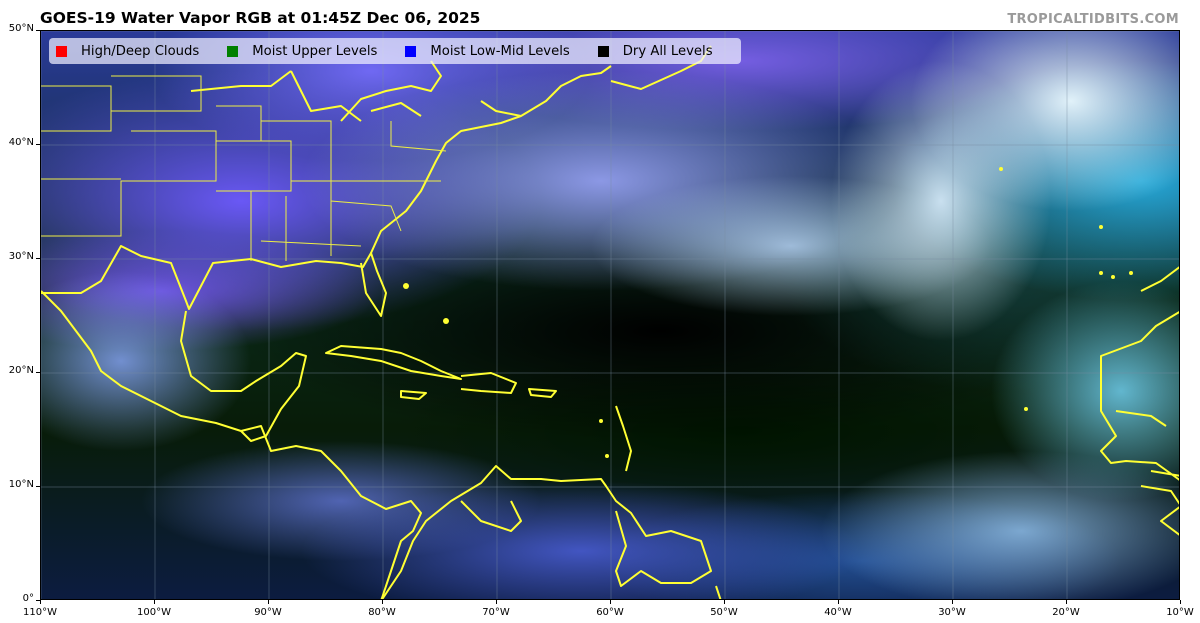 The image size is (1200, 623). Describe the element at coordinates (140, 51) in the screenshot. I see `legend-label: High/Deep Clouds` at that location.